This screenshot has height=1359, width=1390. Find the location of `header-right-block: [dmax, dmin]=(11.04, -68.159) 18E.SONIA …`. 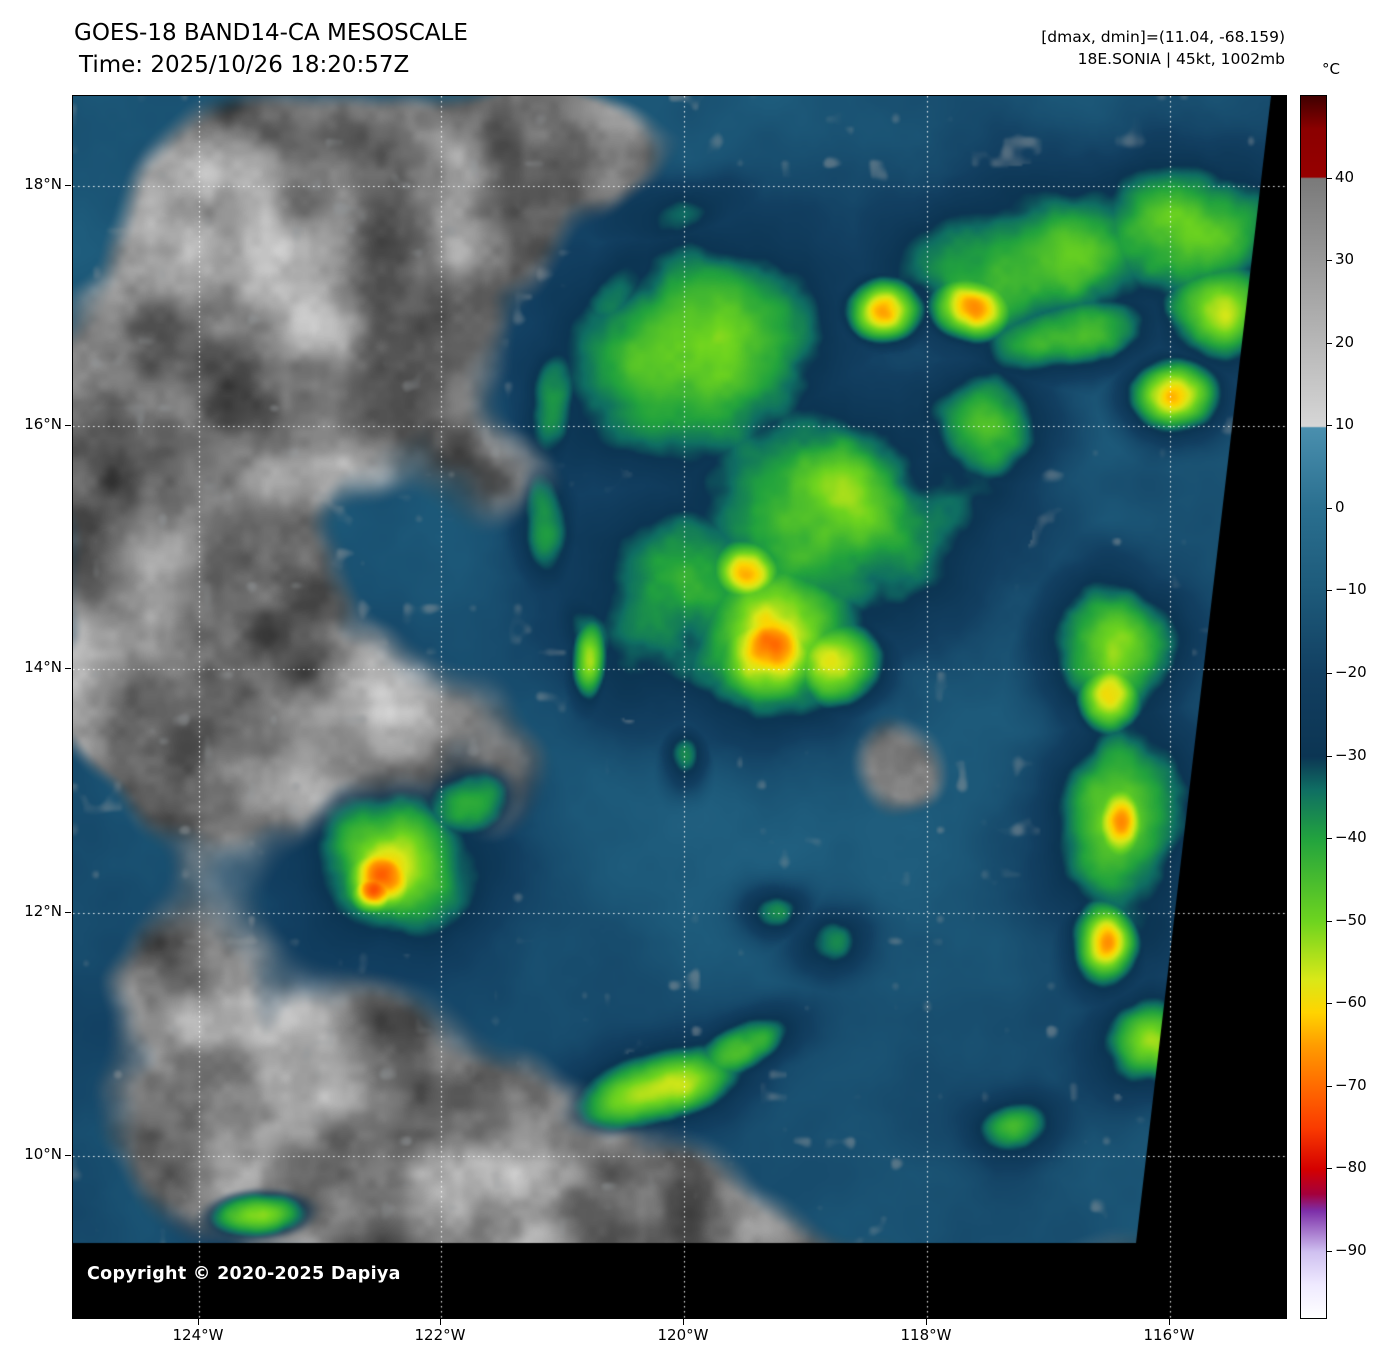

header-right-block: [dmax, dmin]=(11.04, -68.159) 18E.SONIA … is located at coordinates (1163, 48).